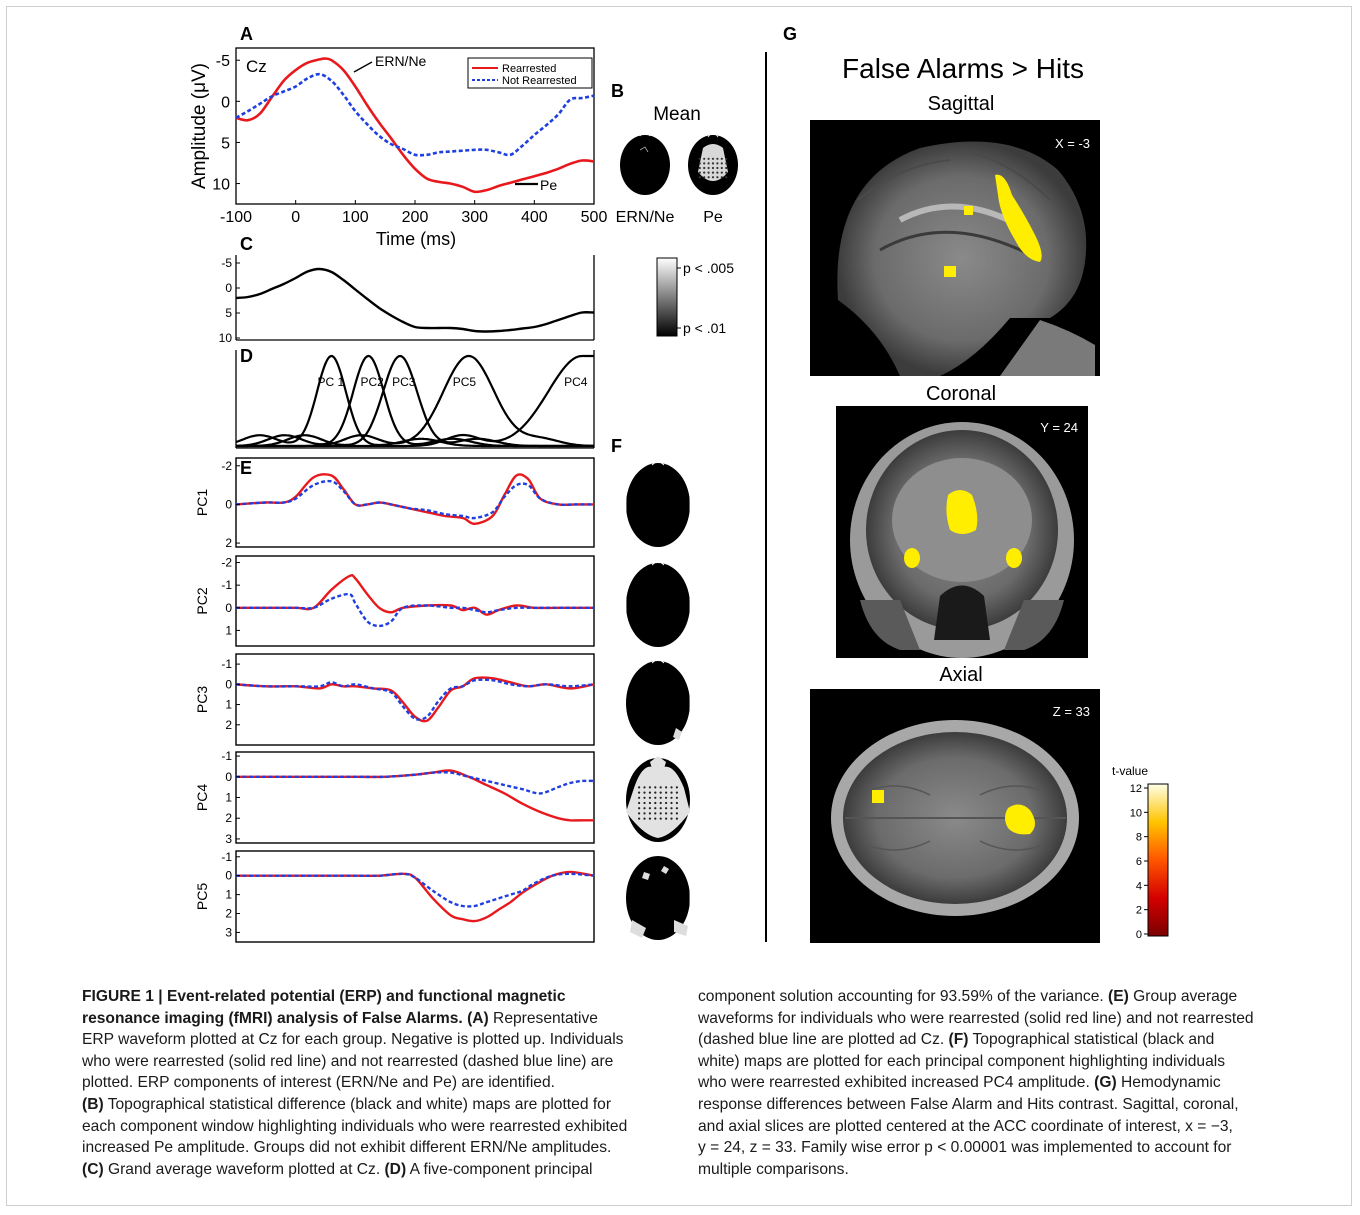  What do you see at coordinates (1059, 427) in the screenshot?
I see `coord-coronal: Y = 24` at bounding box center [1059, 427].